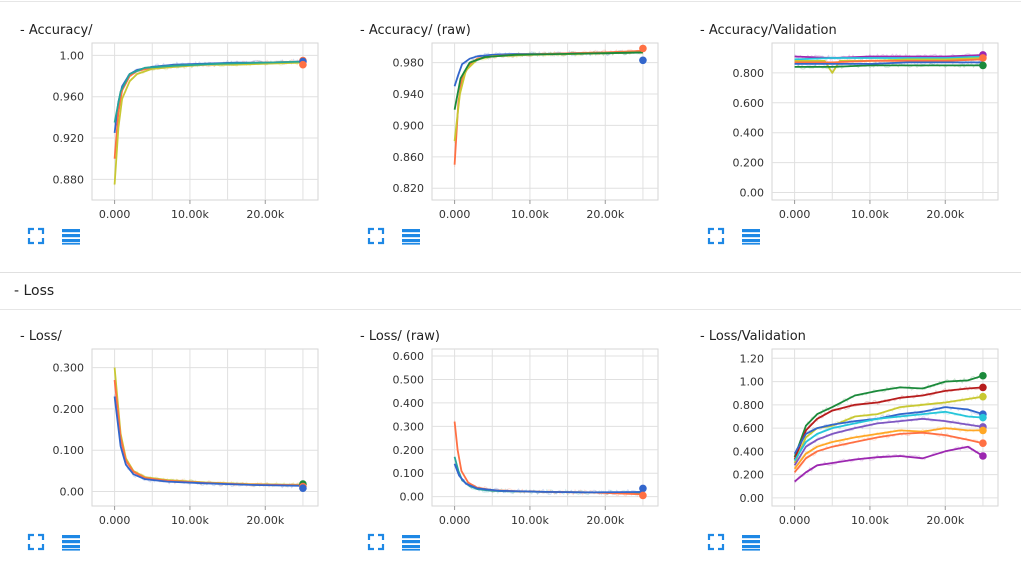  Describe the element at coordinates (768, 30) in the screenshot. I see `chart-title: - Accuracy/Validation` at that location.